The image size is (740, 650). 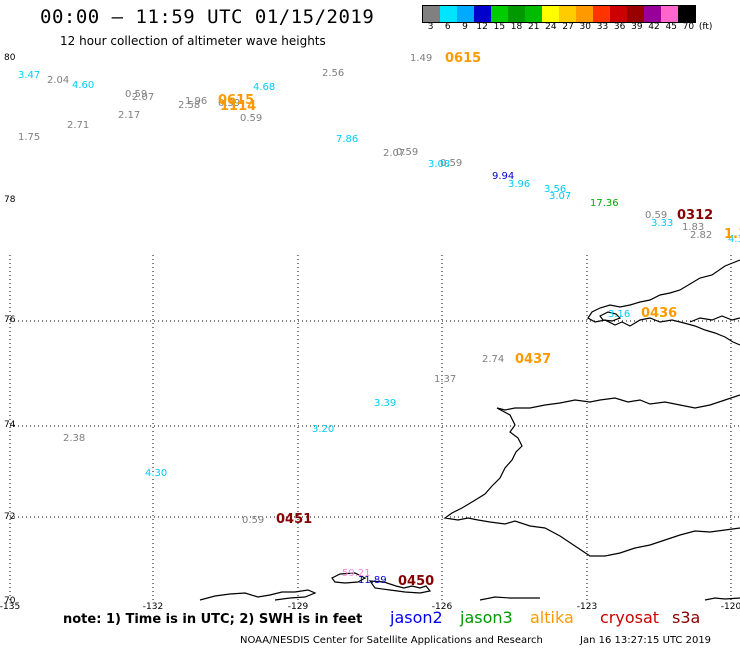 What do you see at coordinates (671, 27) in the screenshot?
I see `color-scale-tick: 45` at bounding box center [671, 27].